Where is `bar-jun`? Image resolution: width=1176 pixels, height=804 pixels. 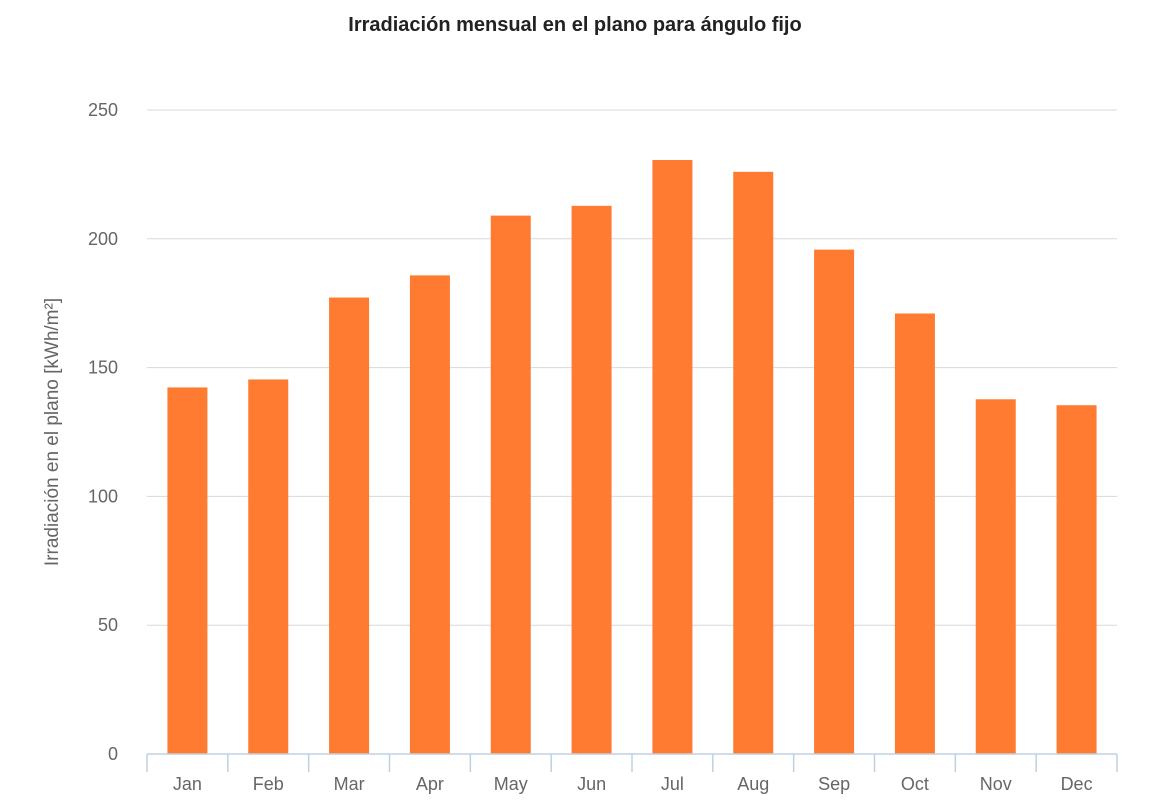 bar-jun is located at coordinates (591, 479).